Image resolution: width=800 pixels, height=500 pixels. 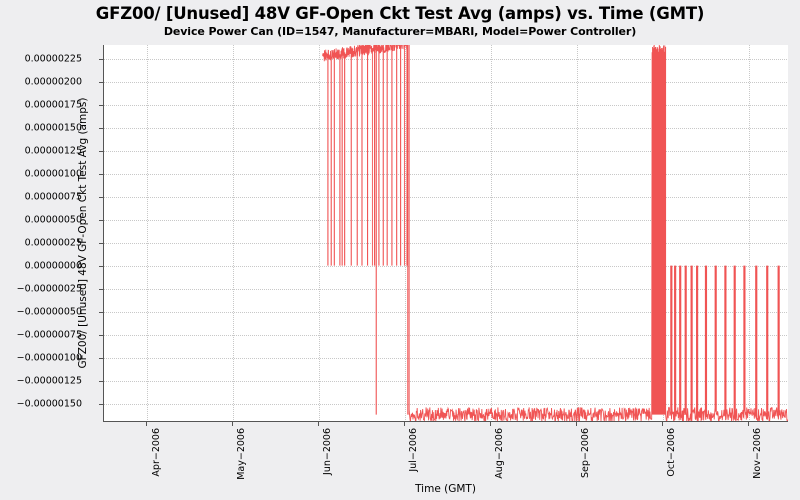 I want to click on y-tick-label: −0.00000075, so click(x=49, y=335).